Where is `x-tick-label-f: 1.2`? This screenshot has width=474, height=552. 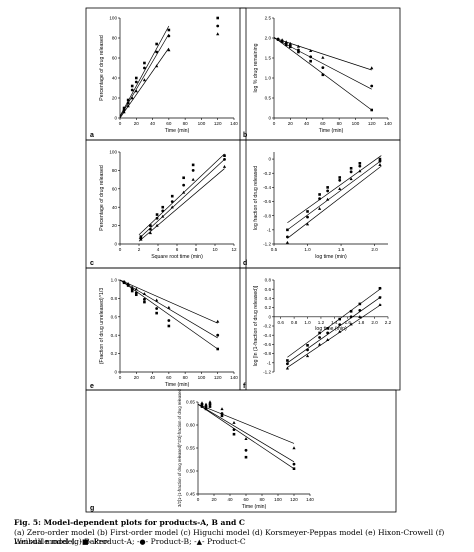 x-tick-label-f: 1.2 is located at coordinates (321, 322).